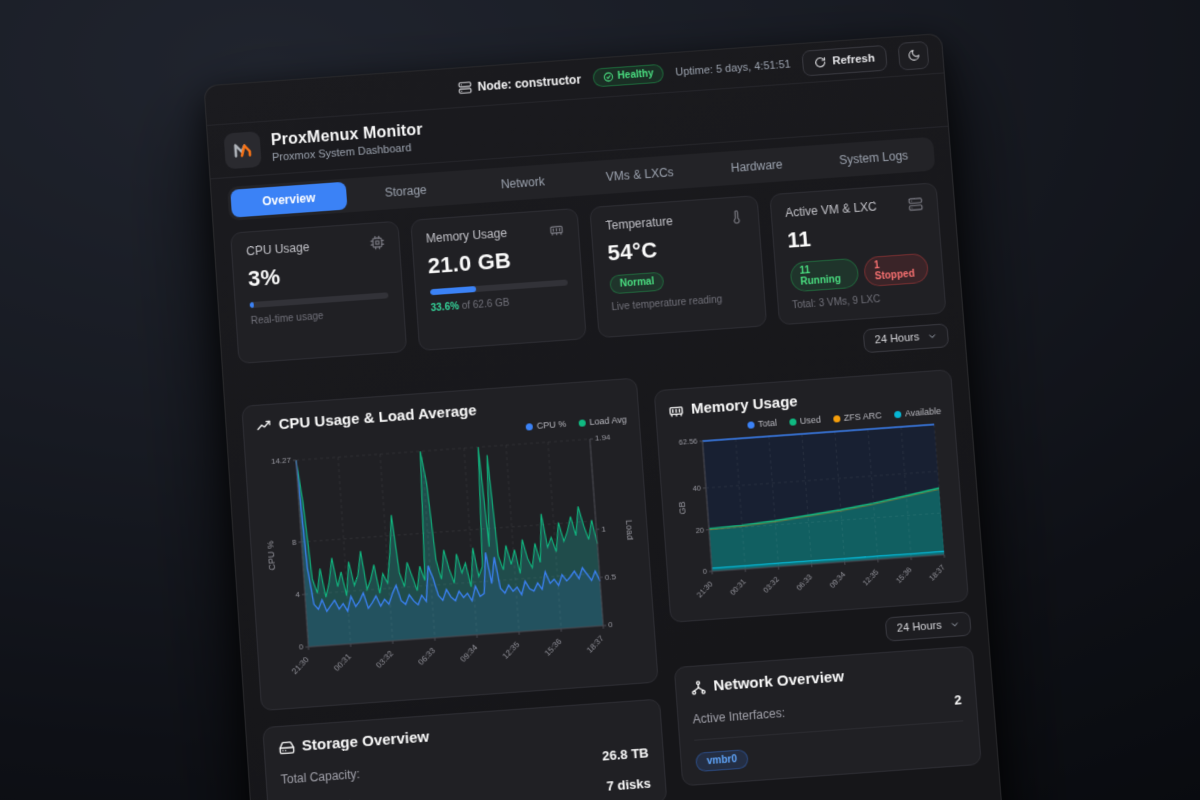 The width and height of the screenshot is (1200, 800). What do you see at coordinates (523, 183) in the screenshot?
I see `tab-network: Network` at bounding box center [523, 183].